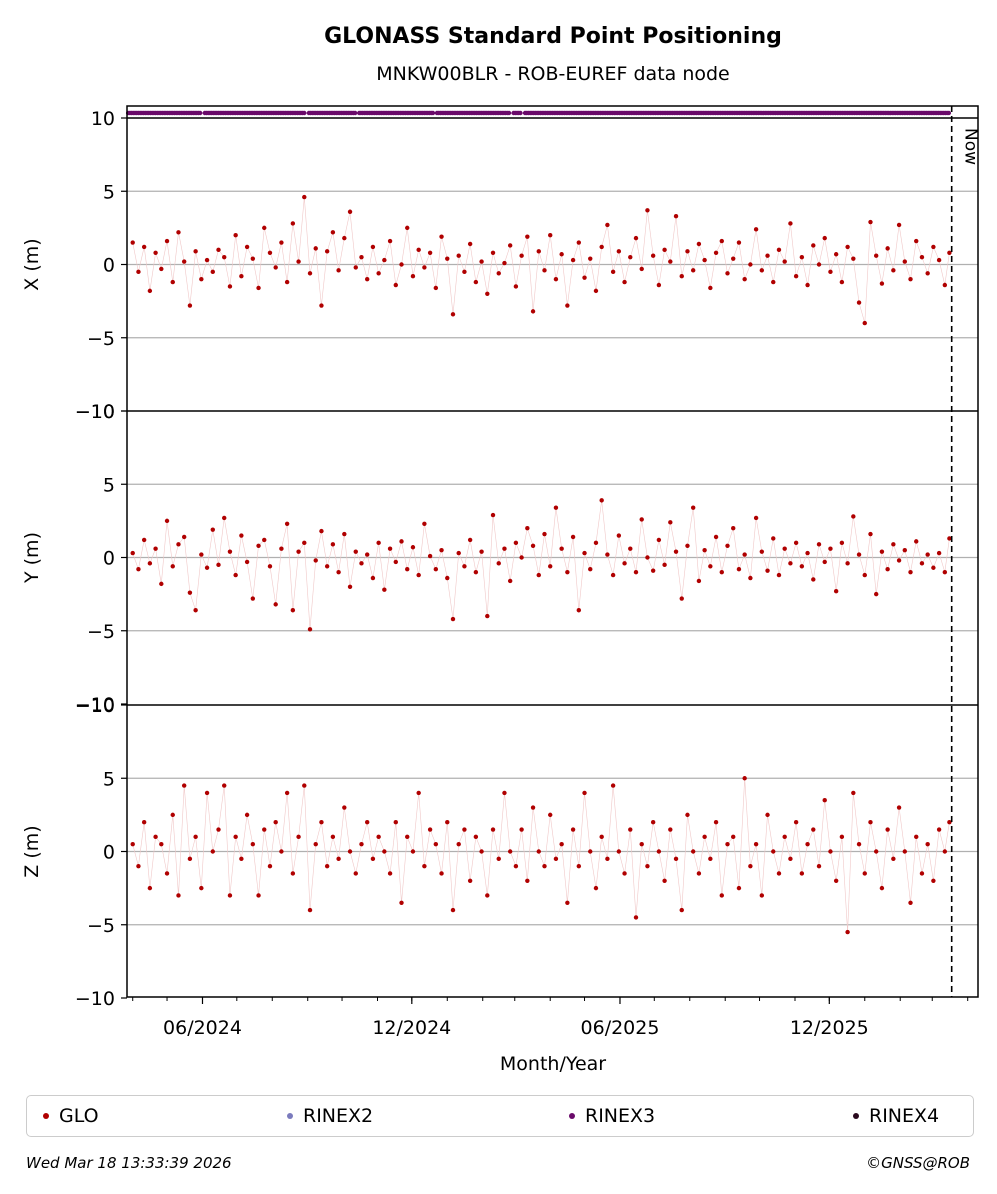  What do you see at coordinates (904, 1115) in the screenshot?
I see `legend-label-rinex4: RINEX4` at bounding box center [904, 1115].